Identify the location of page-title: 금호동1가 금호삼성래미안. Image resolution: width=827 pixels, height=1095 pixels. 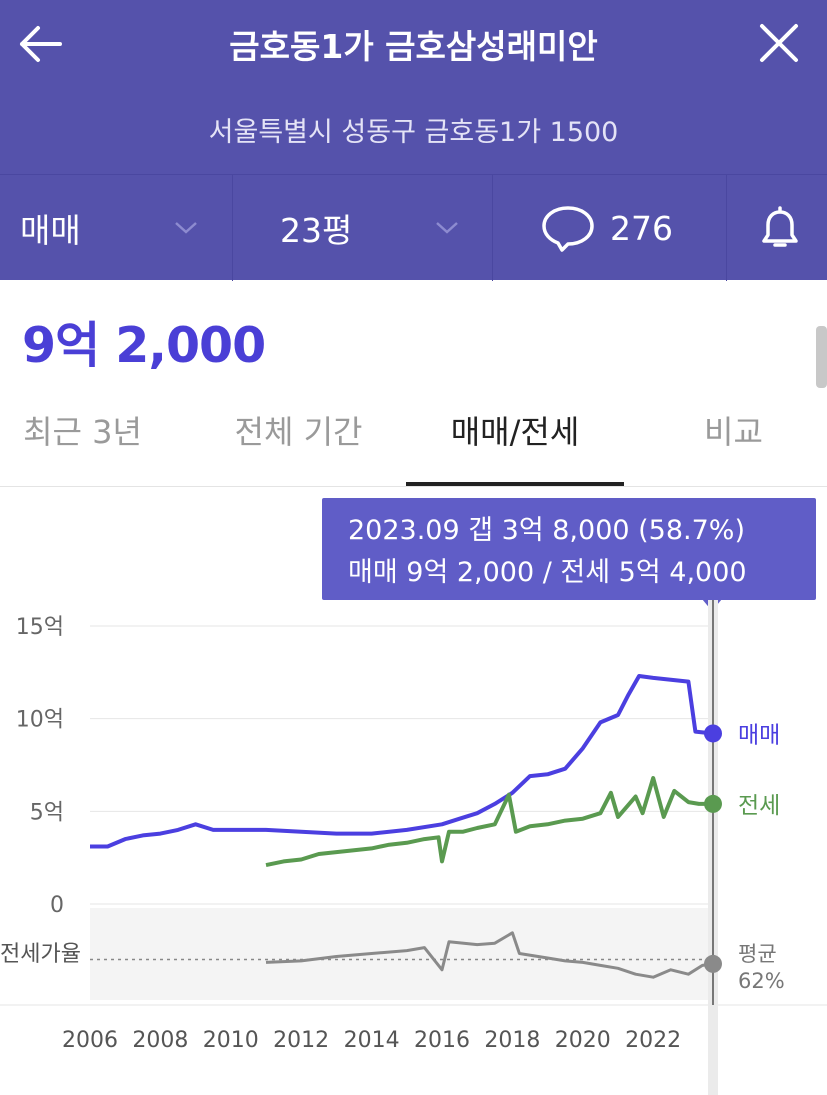
(413, 46).